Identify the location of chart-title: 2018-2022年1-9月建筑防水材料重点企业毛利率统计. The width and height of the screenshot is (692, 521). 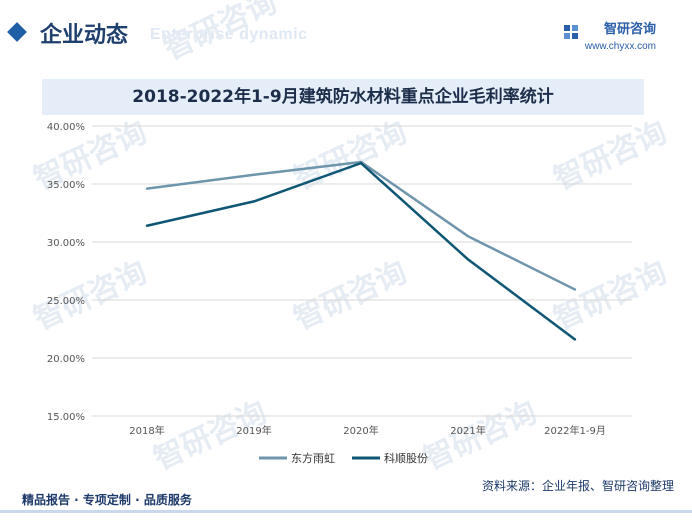
(343, 97).